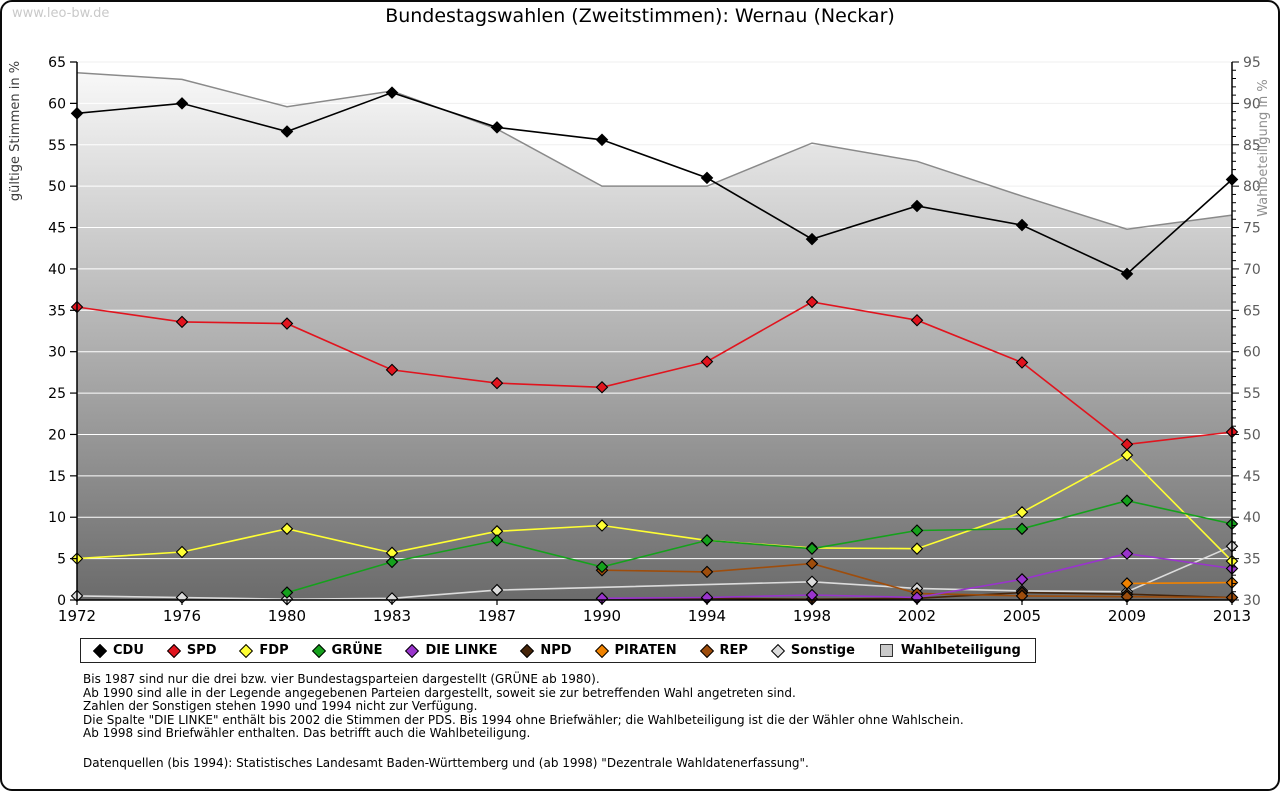 The width and height of the screenshot is (1280, 791). Describe the element at coordinates (812, 616) in the screenshot. I see `year-label: 1998` at that location.